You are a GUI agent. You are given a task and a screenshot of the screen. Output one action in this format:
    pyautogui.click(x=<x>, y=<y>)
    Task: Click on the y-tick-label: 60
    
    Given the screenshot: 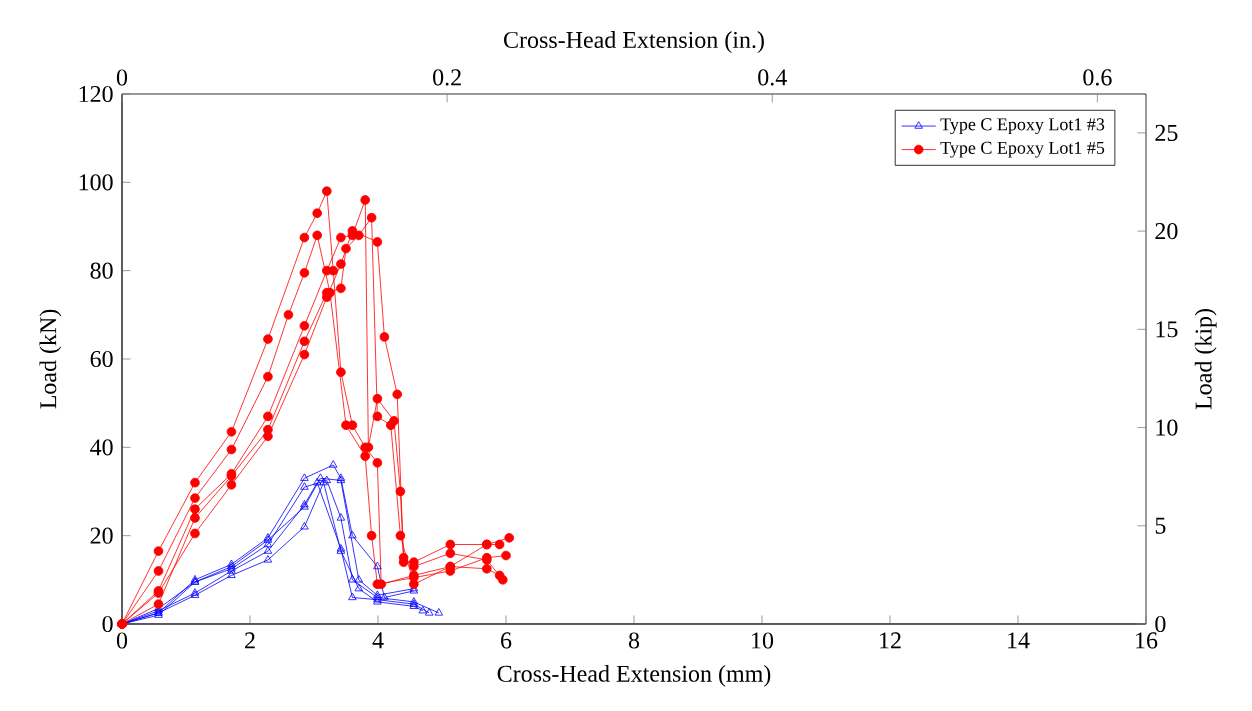 What is the action you would take?
    pyautogui.click(x=101, y=359)
    